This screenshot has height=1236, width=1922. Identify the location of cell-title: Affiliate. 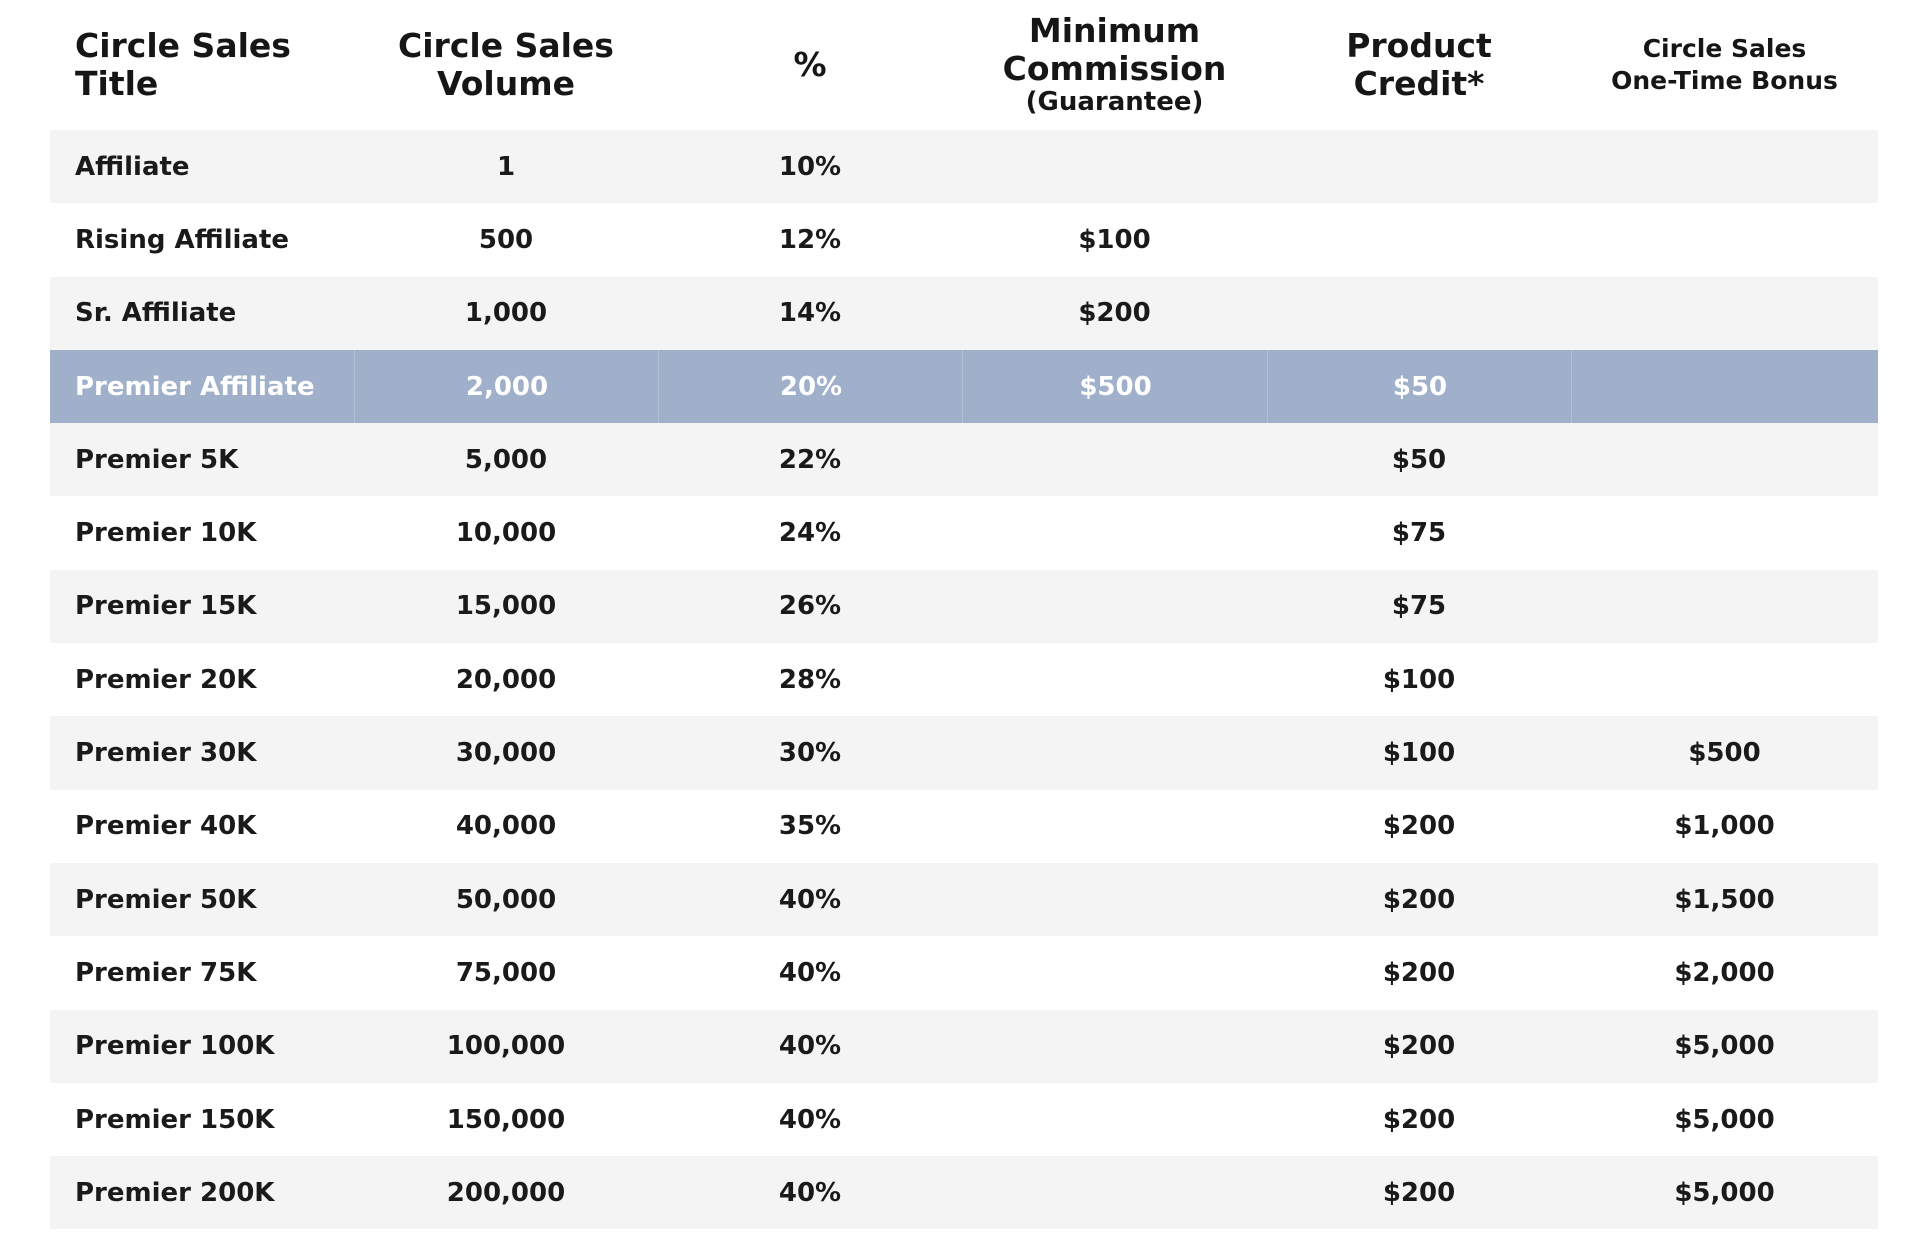
(132, 166).